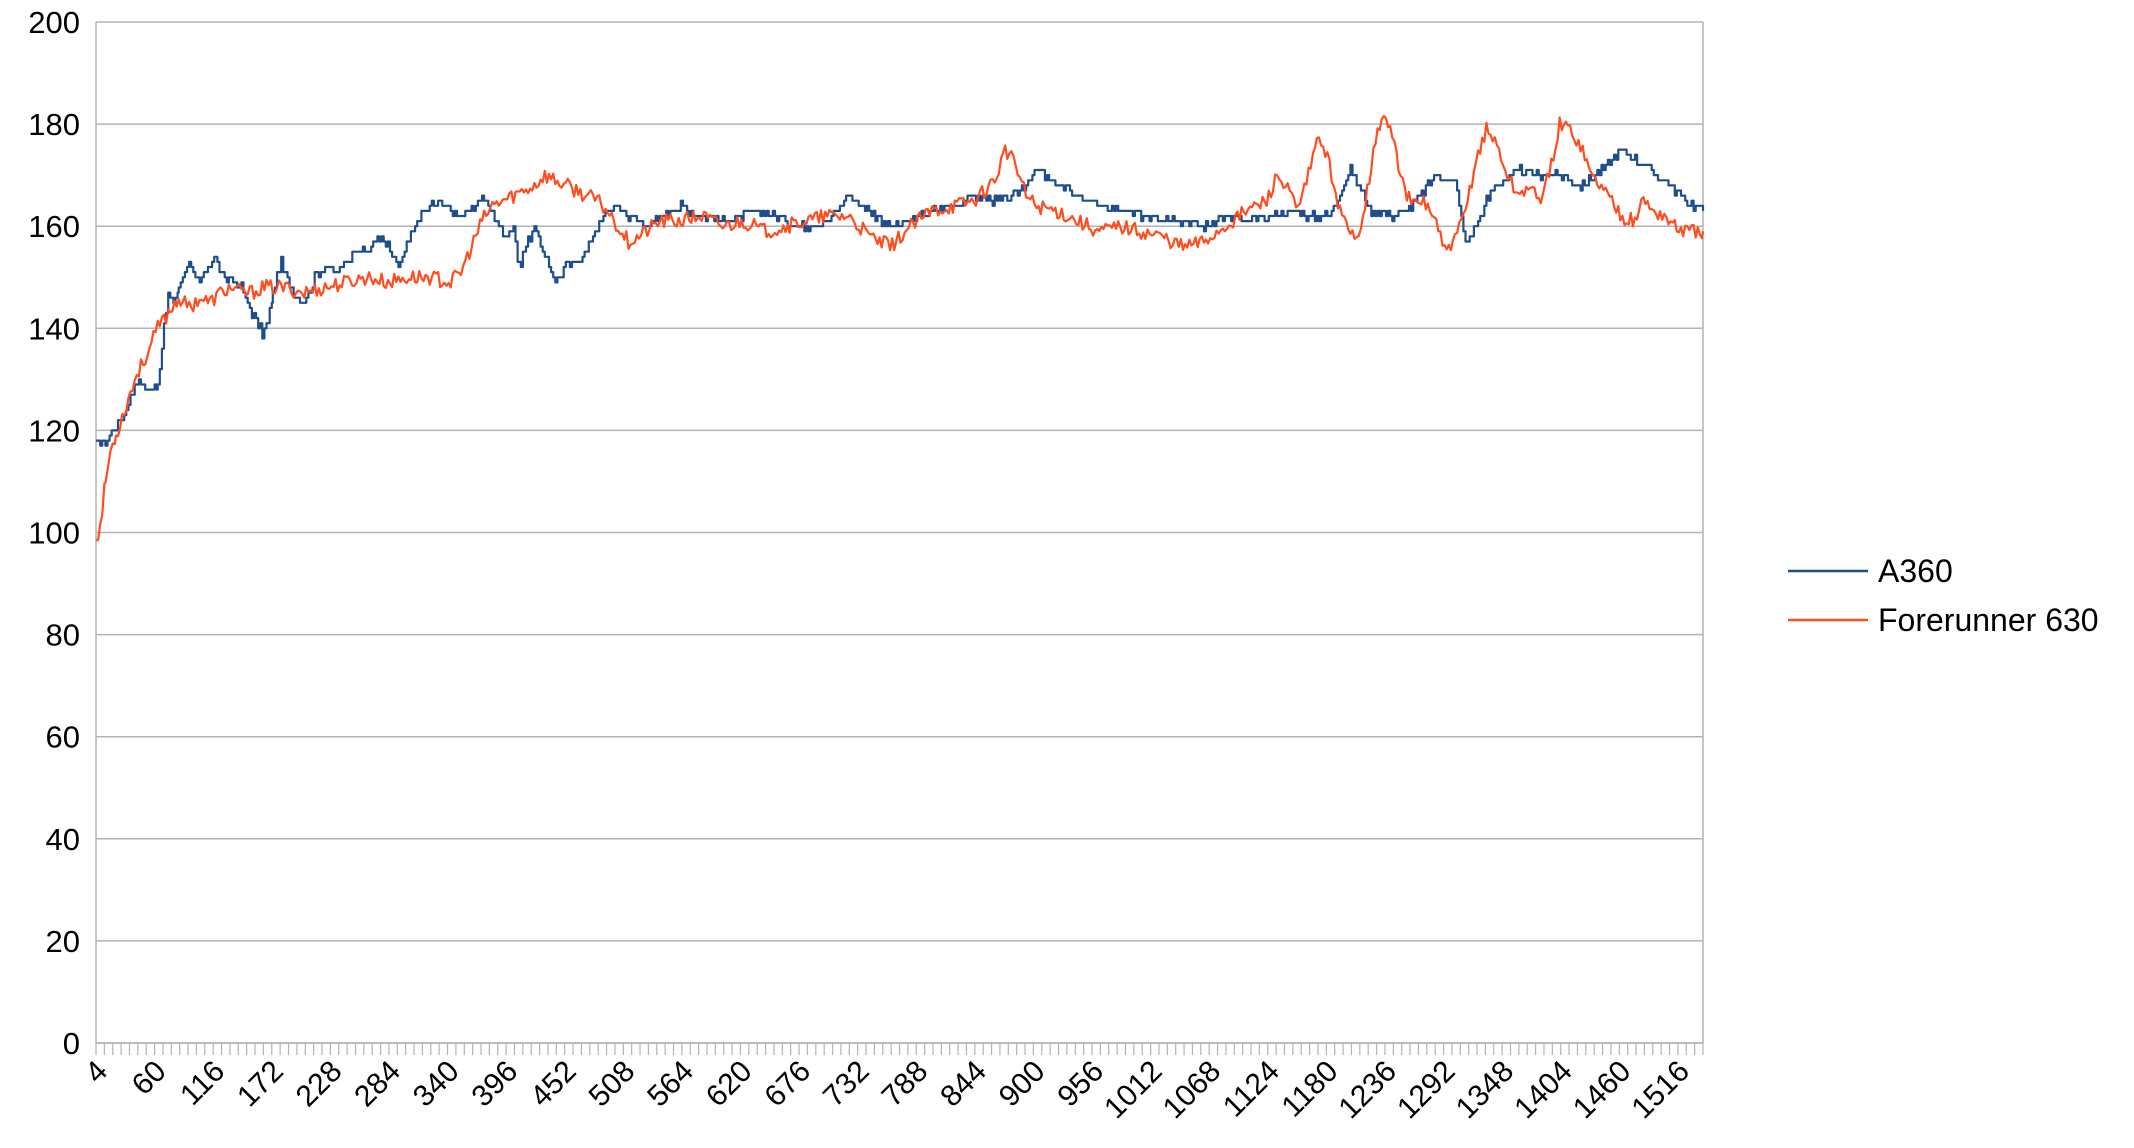 The image size is (2134, 1148). Describe the element at coordinates (63, 737) in the screenshot. I see `y-tick-label: 60` at that location.